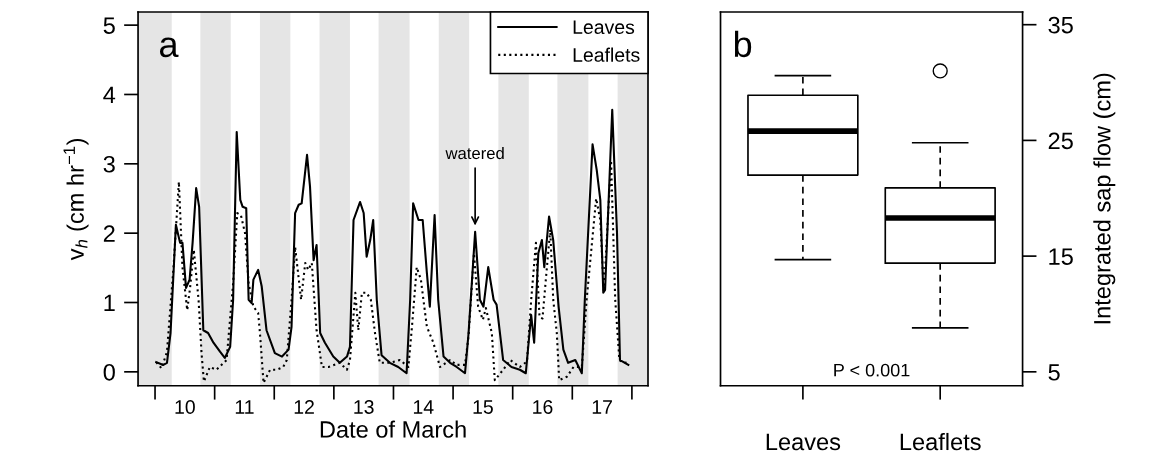 The height and width of the screenshot is (460, 1164). What do you see at coordinates (423, 407) in the screenshot?
I see `x-tick-label: 14` at bounding box center [423, 407].